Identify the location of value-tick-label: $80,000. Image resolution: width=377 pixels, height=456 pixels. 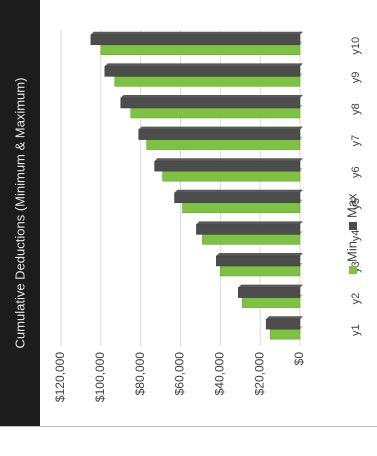
(140, 374).